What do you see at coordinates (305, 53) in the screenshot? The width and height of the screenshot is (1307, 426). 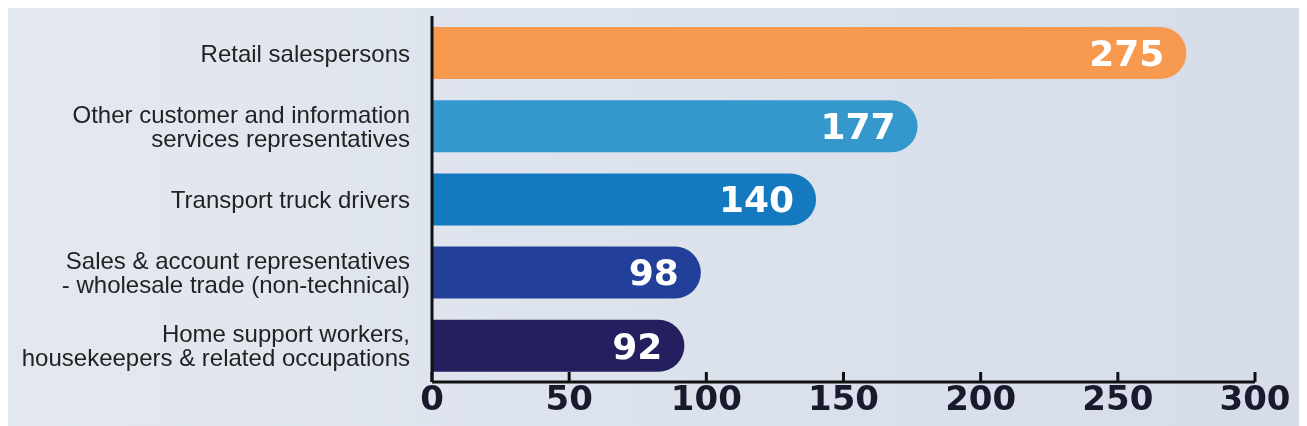 I see `y-tick-label: Retail salespersons` at bounding box center [305, 53].